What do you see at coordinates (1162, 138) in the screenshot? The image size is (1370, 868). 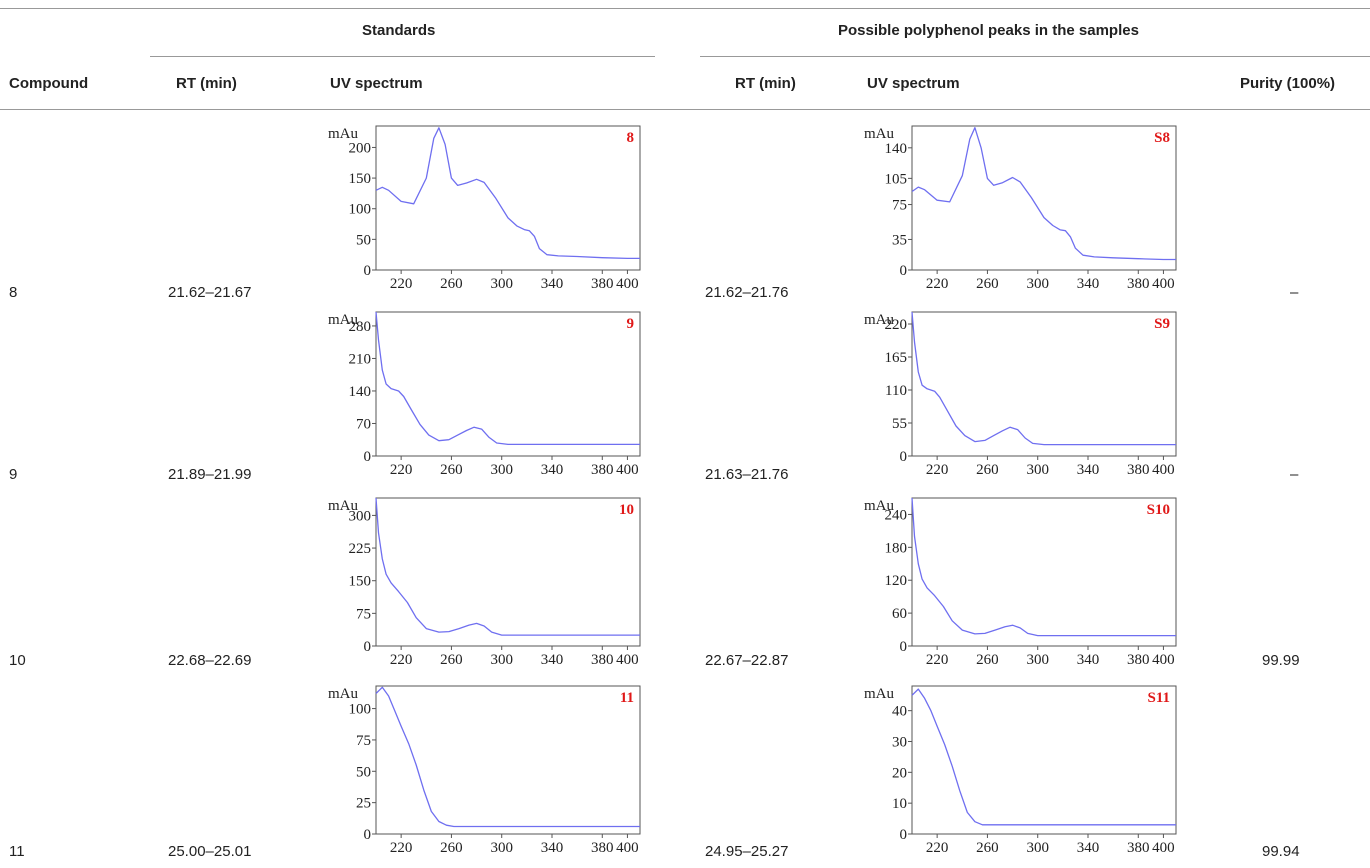 I see `spectrum-tag: S8` at bounding box center [1162, 138].